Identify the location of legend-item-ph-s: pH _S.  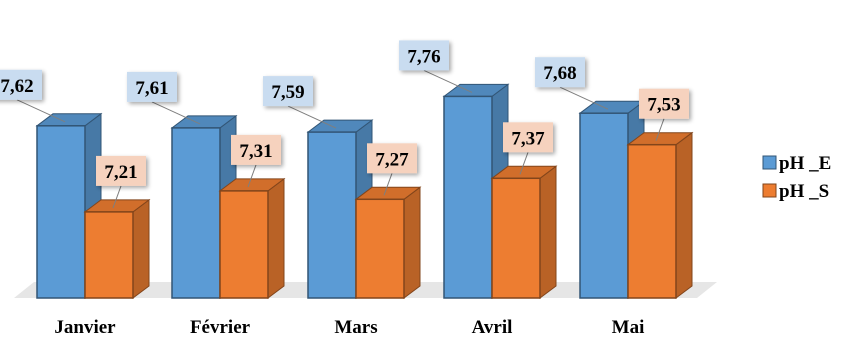
(795, 191).